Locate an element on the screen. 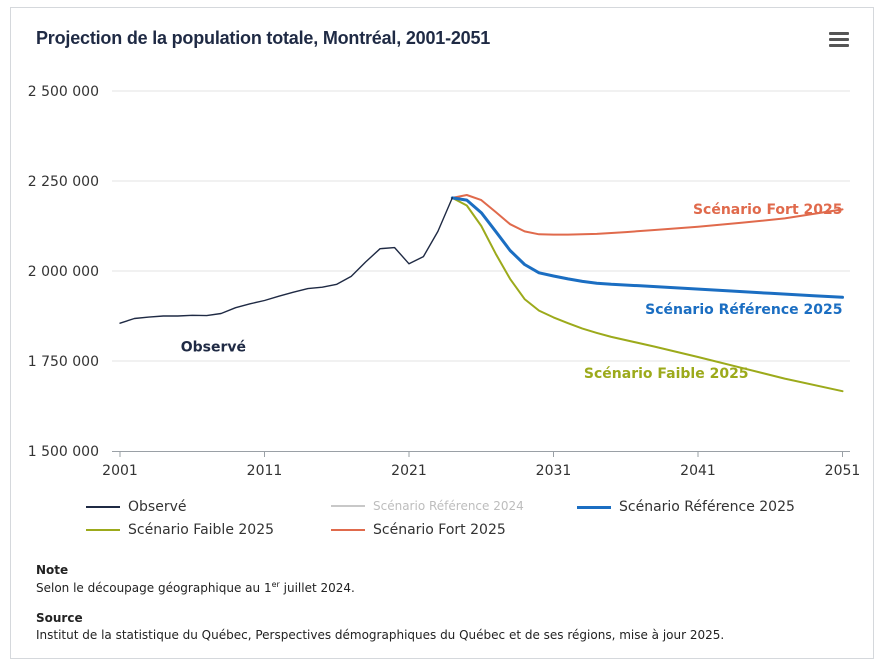 This screenshot has height=665, width=880. legend-label: Observé is located at coordinates (157, 507).